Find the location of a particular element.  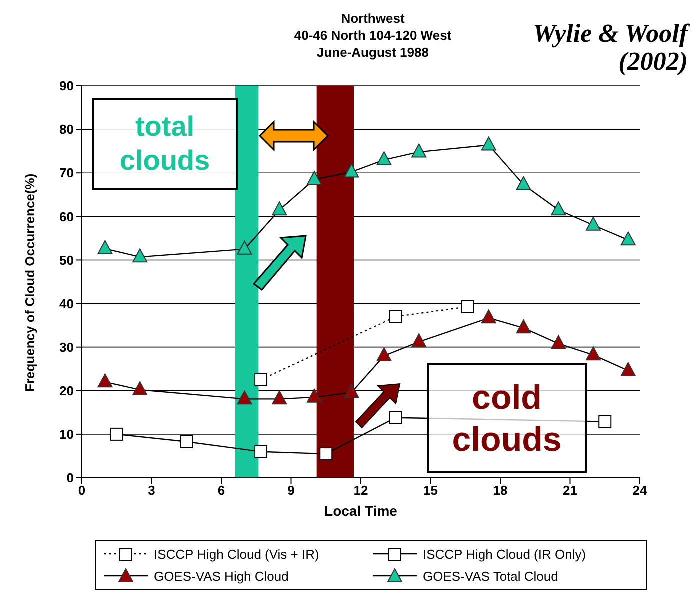

y-tick-label: 40 is located at coordinates (67, 304).